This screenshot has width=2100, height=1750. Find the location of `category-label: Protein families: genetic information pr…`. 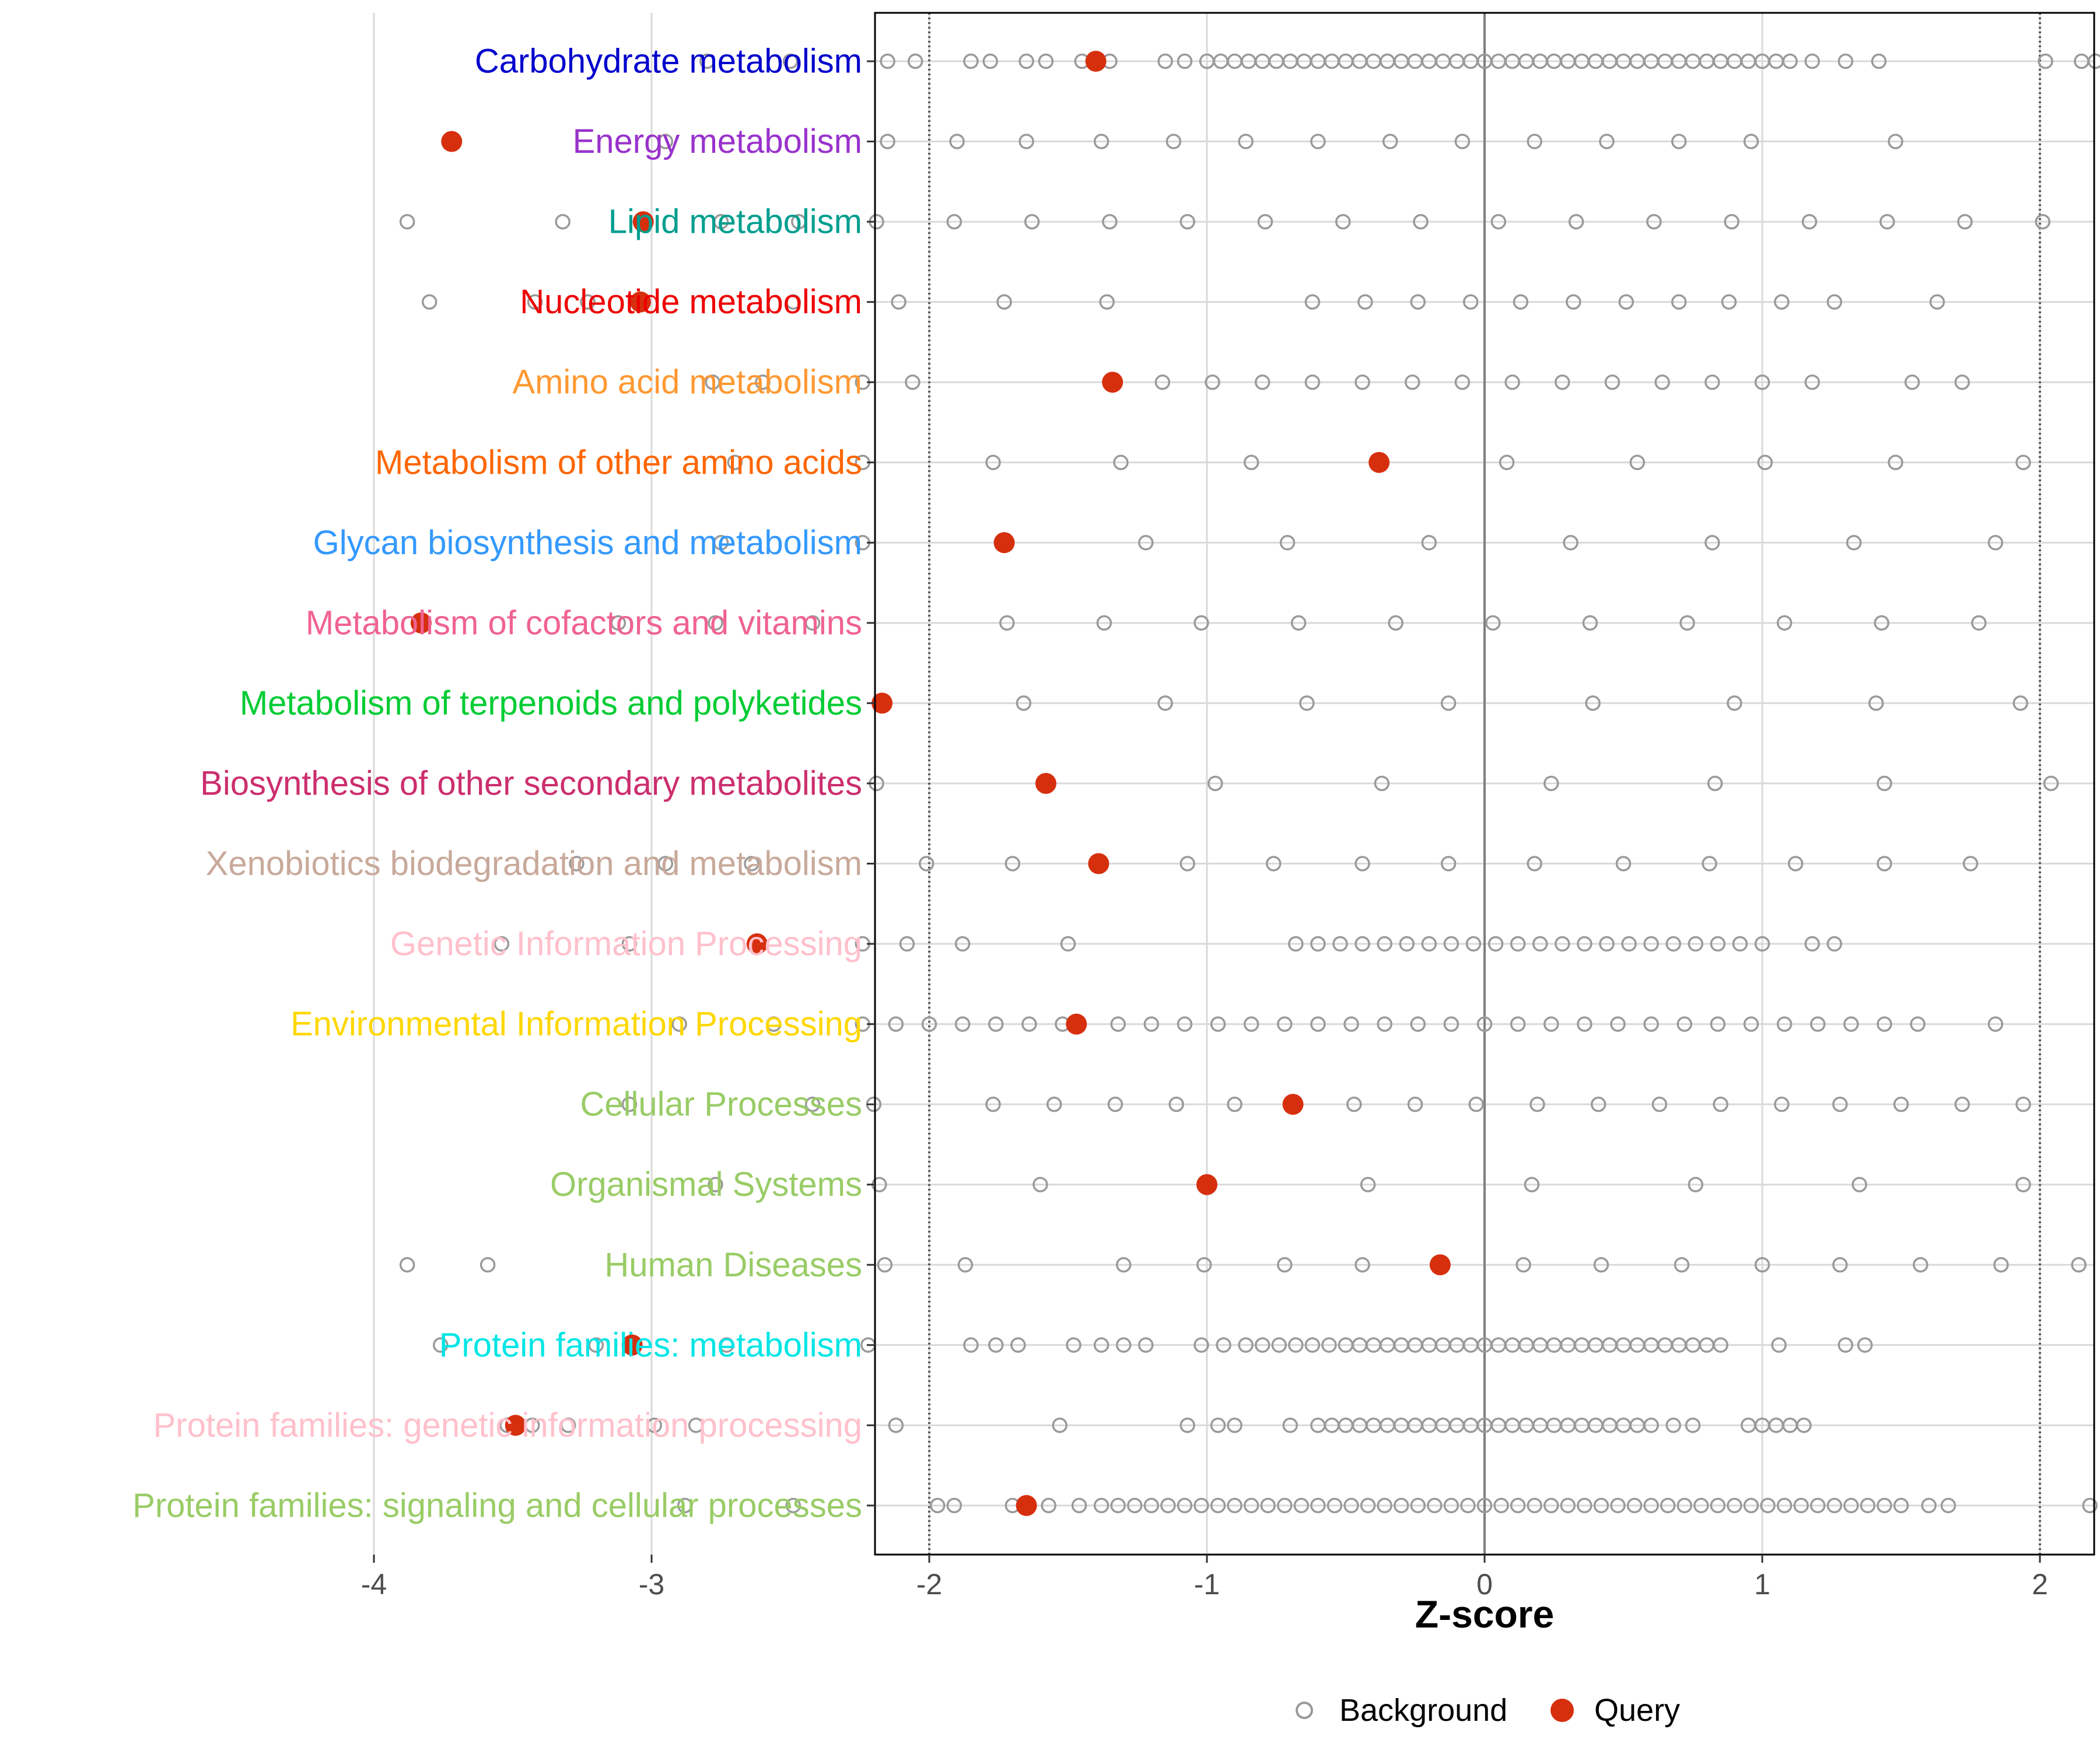

category-label: Protein families: genetic information pr… is located at coordinates (508, 1425).